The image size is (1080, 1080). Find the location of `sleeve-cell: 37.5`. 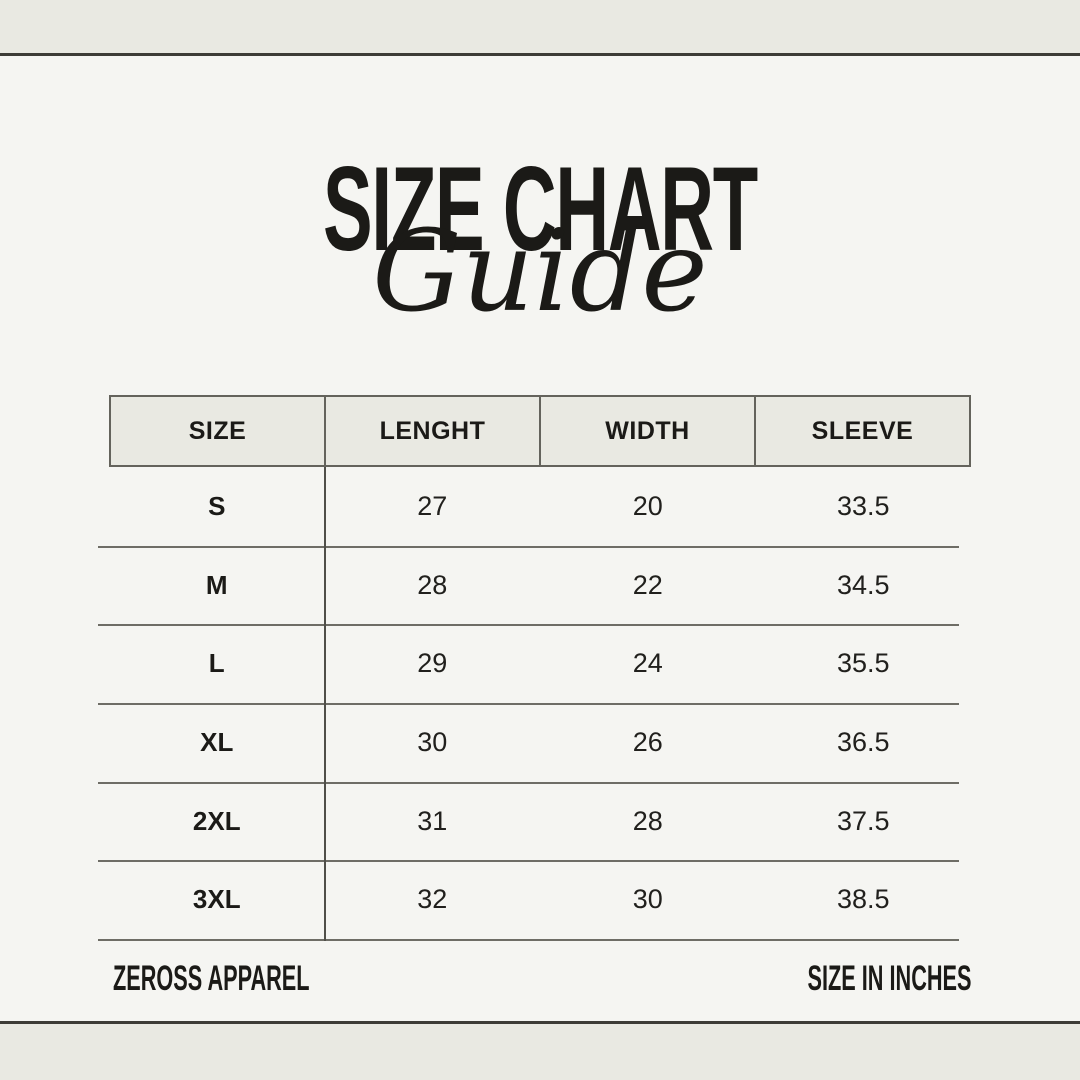

sleeve-cell: 37.5 is located at coordinates (863, 820).